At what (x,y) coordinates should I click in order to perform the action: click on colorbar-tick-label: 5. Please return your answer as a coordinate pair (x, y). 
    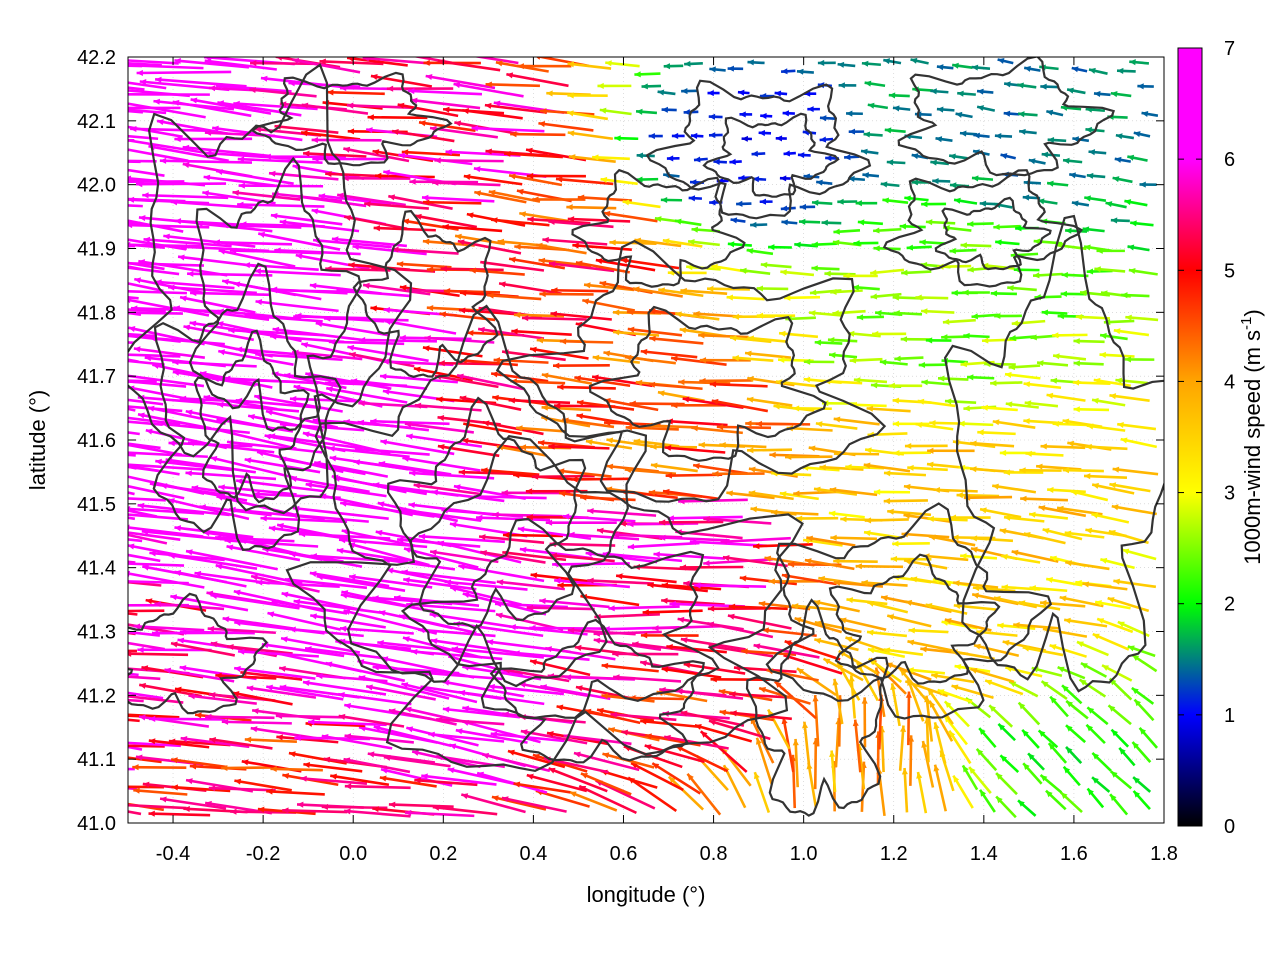
    Looking at the image, I should click on (1229, 271).